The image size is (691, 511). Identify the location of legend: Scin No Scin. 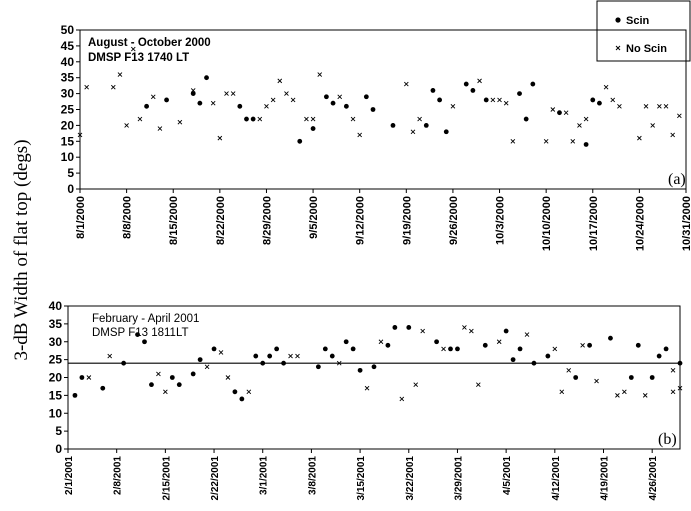
(643, 31).